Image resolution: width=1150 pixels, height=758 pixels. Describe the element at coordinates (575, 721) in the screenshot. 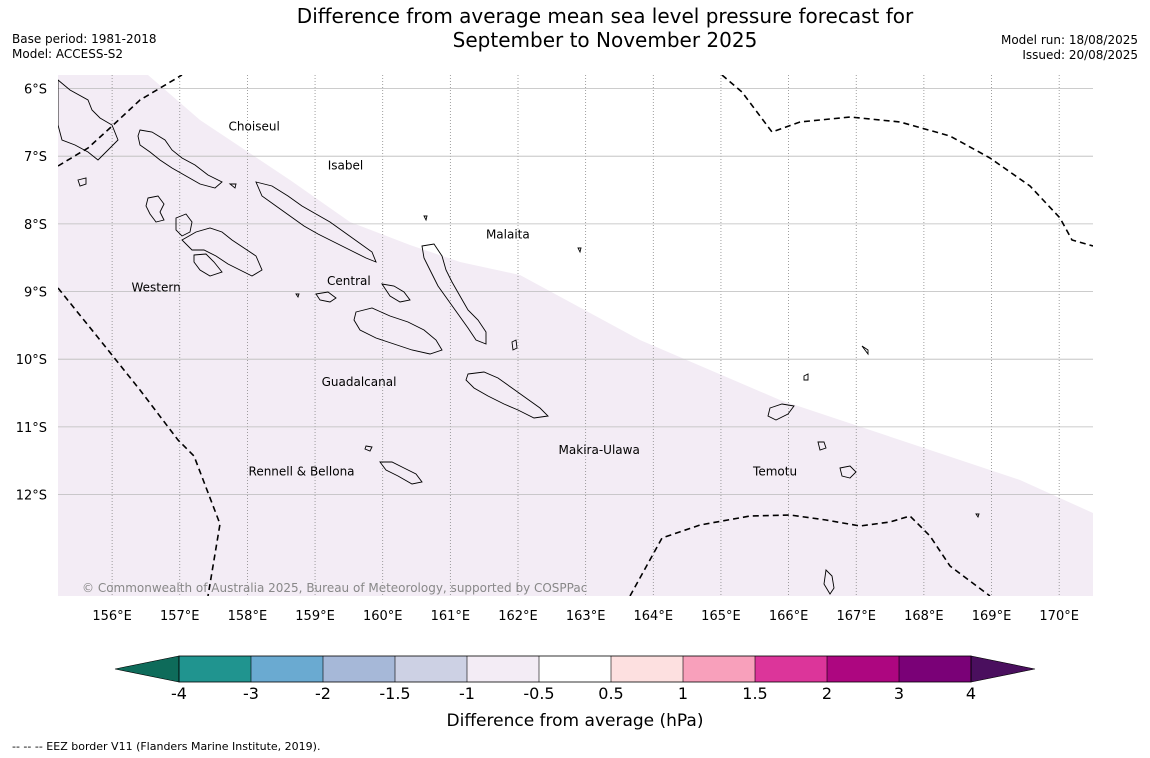

I see `colorbar-label: Difference from average (hPa)` at that location.